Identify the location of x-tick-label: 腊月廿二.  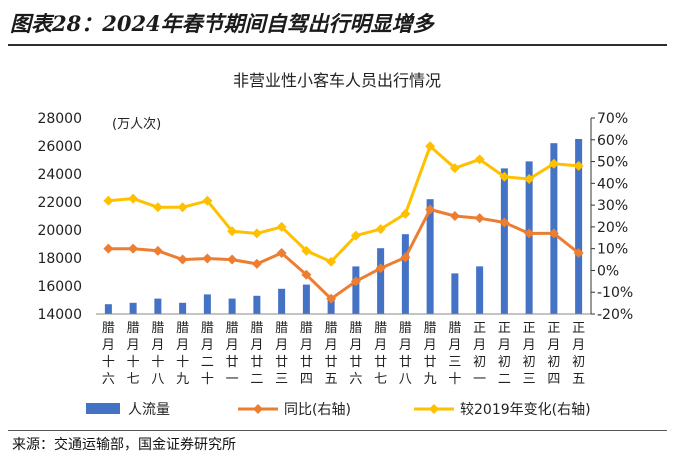
(256, 354).